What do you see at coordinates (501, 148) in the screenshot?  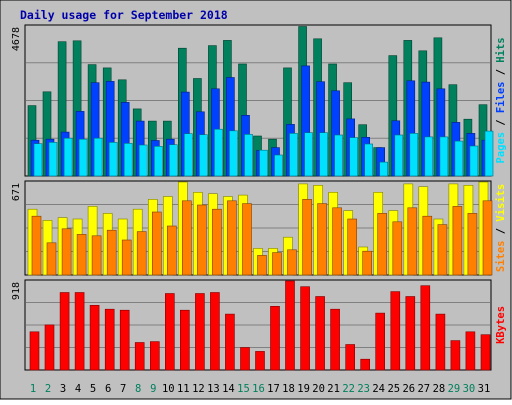 I see `legend-label-pages: Pages` at bounding box center [501, 148].